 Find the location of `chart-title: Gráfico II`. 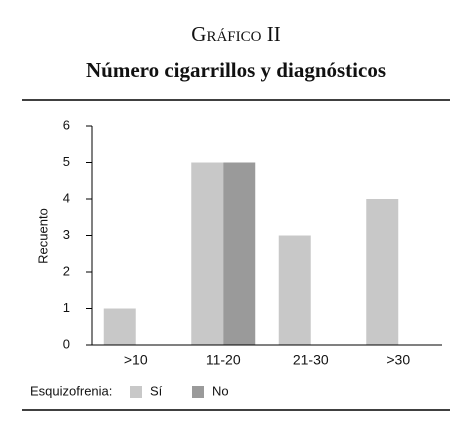

chart-title: Gráfico II is located at coordinates (235, 34).